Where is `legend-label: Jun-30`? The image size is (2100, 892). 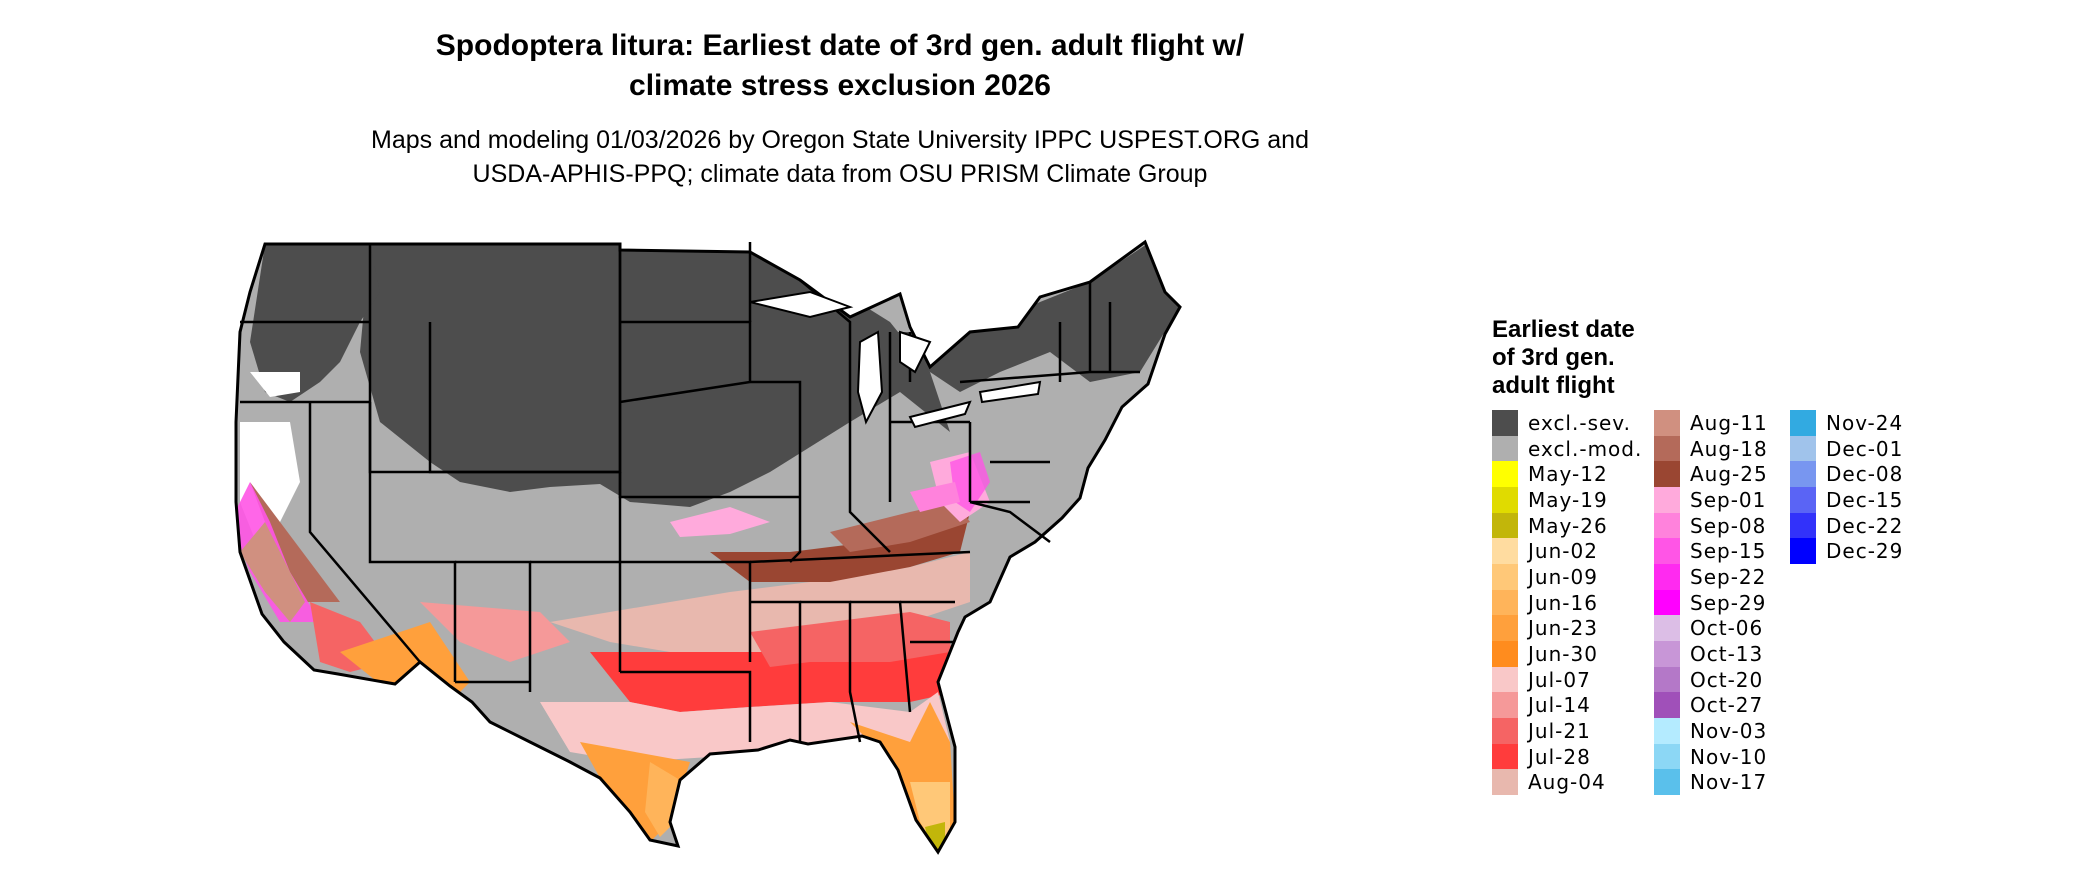
legend-label: Jun-30 is located at coordinates (1563, 654).